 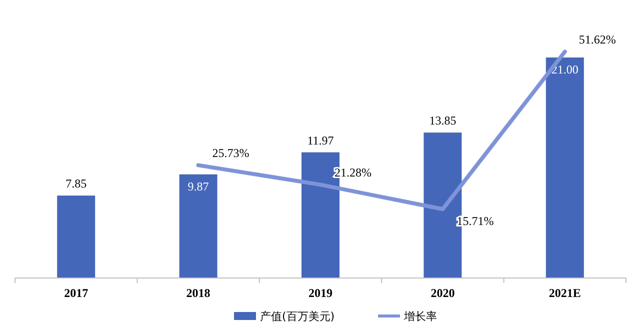 I want to click on data-label: 11.97, so click(x=320, y=140).